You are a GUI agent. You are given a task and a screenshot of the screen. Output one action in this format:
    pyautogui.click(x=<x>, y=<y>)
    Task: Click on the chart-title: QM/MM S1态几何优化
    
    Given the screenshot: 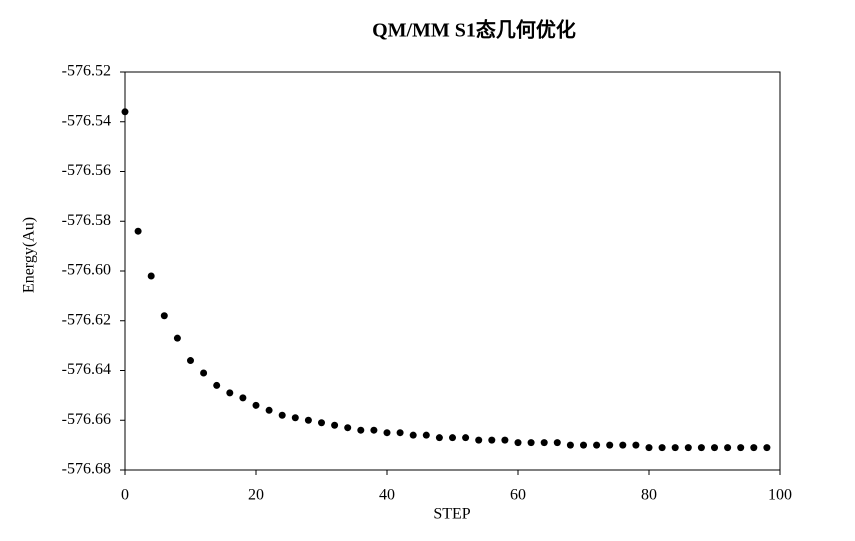 What is the action you would take?
    pyautogui.click(x=474, y=30)
    